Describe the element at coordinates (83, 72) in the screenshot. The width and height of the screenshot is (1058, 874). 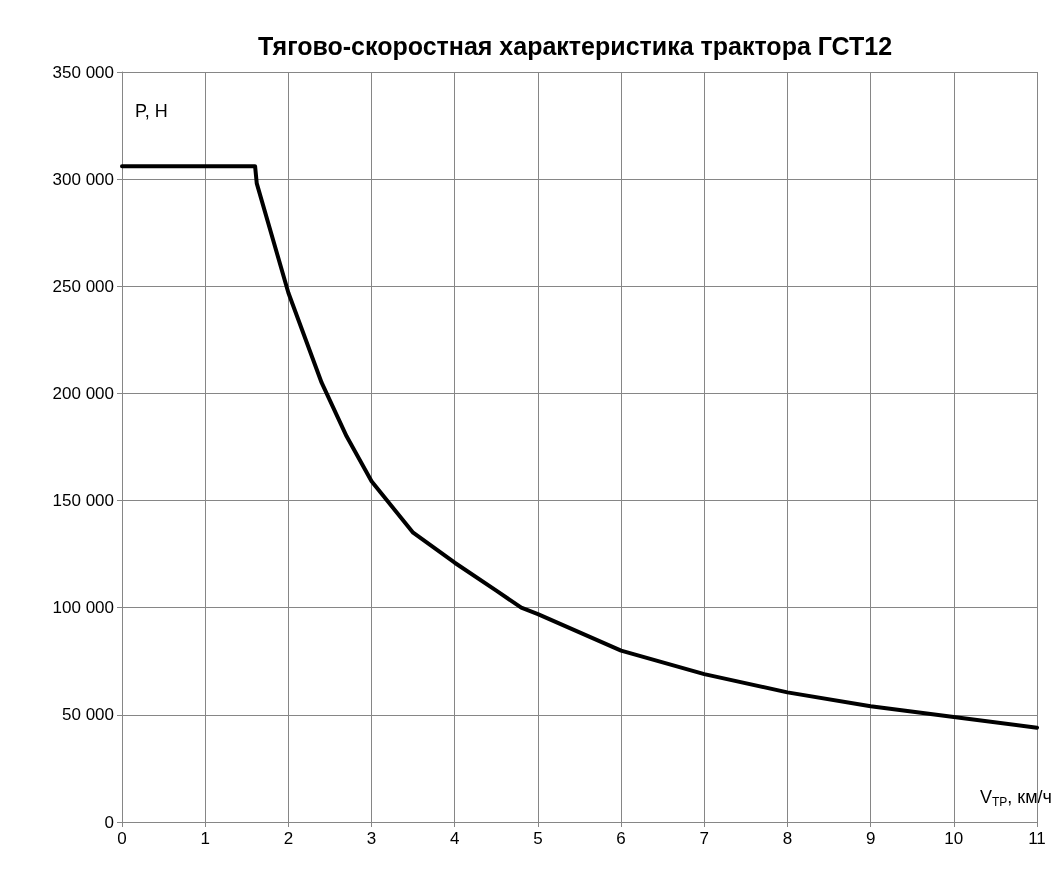
I see `y-tick-label: 350 000` at that location.